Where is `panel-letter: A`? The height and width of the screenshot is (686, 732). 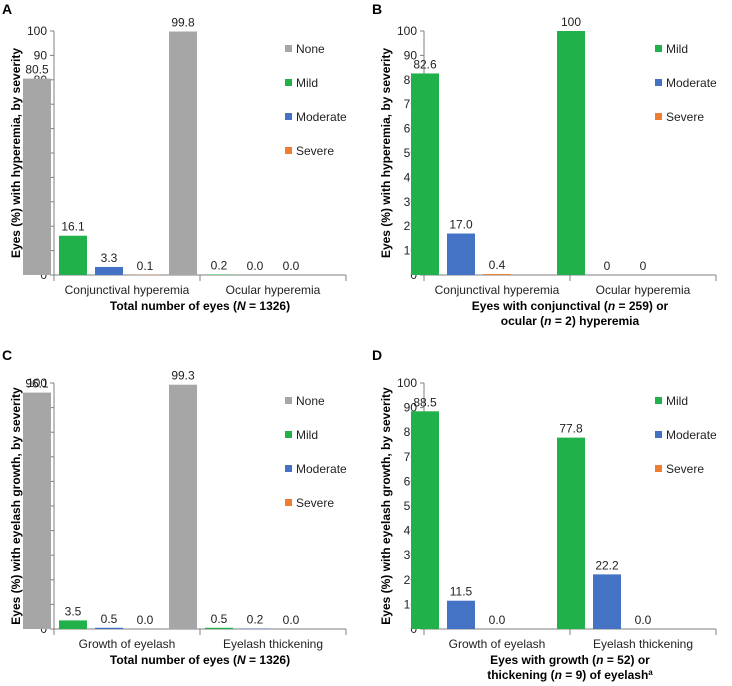 panel-letter: A is located at coordinates (7, 9).